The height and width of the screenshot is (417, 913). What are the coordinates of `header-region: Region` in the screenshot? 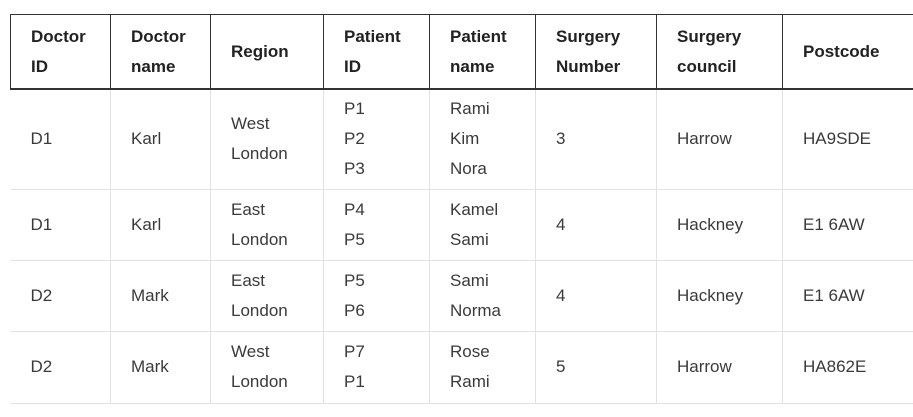 It's located at (267, 52).